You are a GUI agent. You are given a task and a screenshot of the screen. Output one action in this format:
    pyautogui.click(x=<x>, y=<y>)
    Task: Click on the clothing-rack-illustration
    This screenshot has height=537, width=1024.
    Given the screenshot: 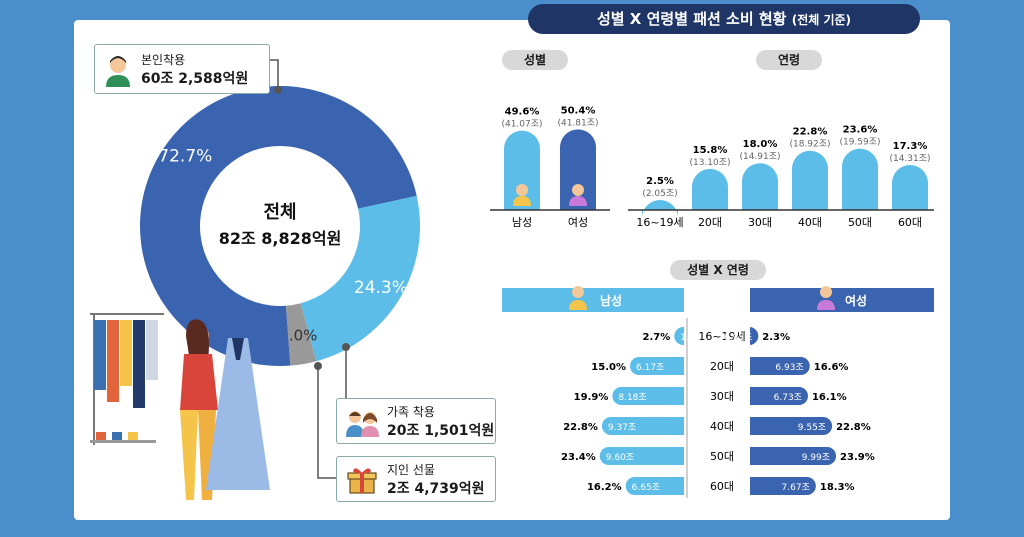 What is the action you would take?
    pyautogui.click(x=180, y=406)
    